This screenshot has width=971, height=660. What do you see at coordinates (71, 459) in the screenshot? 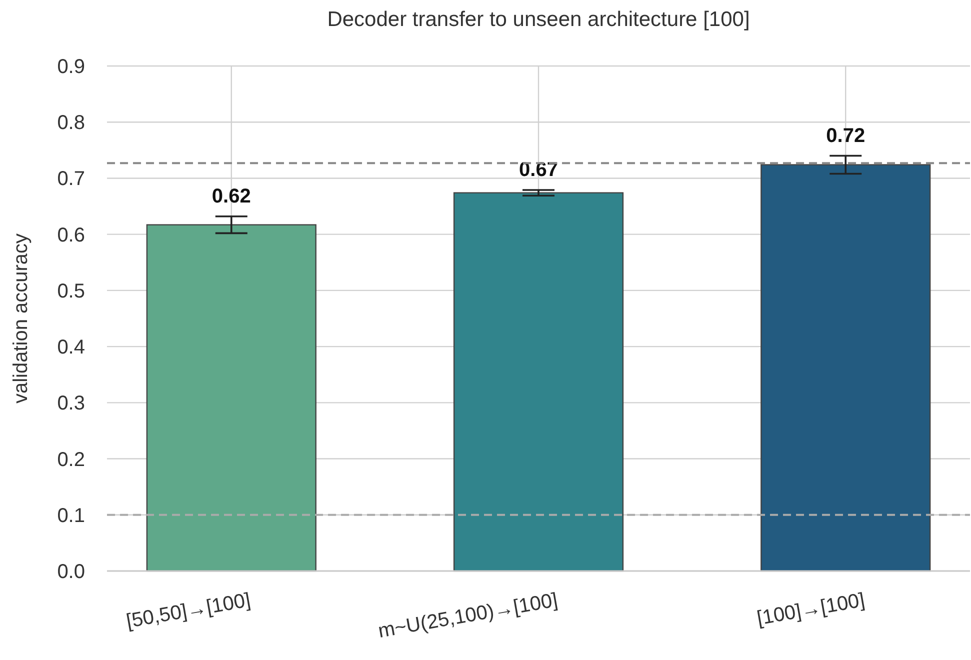
I see `y-tick-label: 0.2` at bounding box center [71, 459].